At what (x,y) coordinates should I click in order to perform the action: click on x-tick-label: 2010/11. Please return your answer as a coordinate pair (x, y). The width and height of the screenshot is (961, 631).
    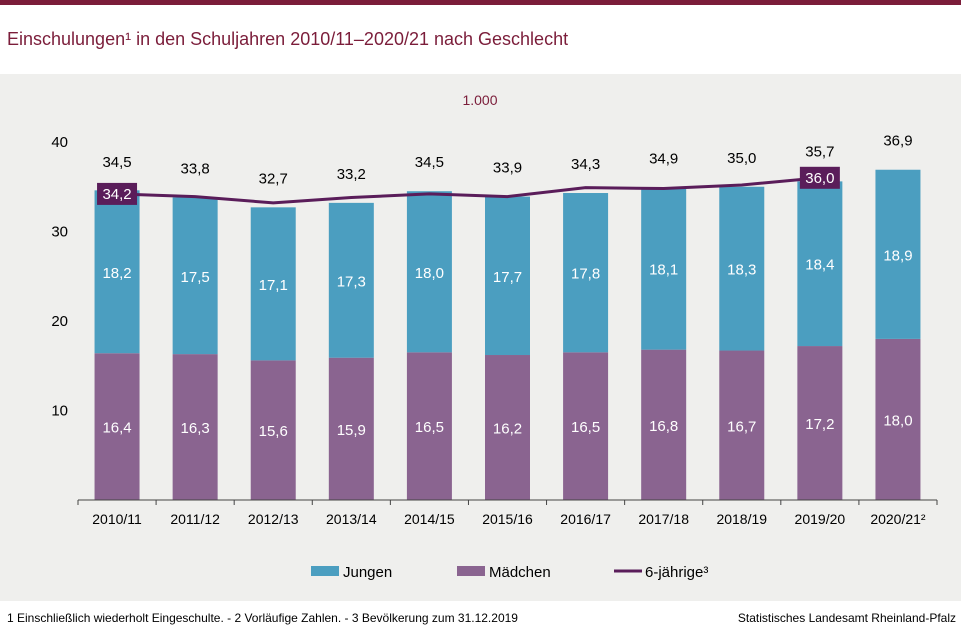
    Looking at the image, I should click on (117, 519).